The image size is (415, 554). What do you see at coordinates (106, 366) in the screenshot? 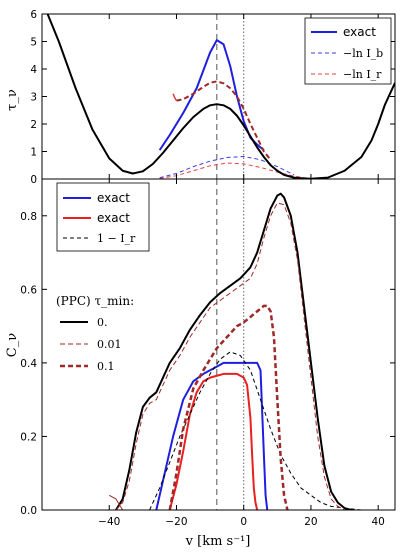
I see `legend-label-ppc-01: 0.1` at bounding box center [106, 366].